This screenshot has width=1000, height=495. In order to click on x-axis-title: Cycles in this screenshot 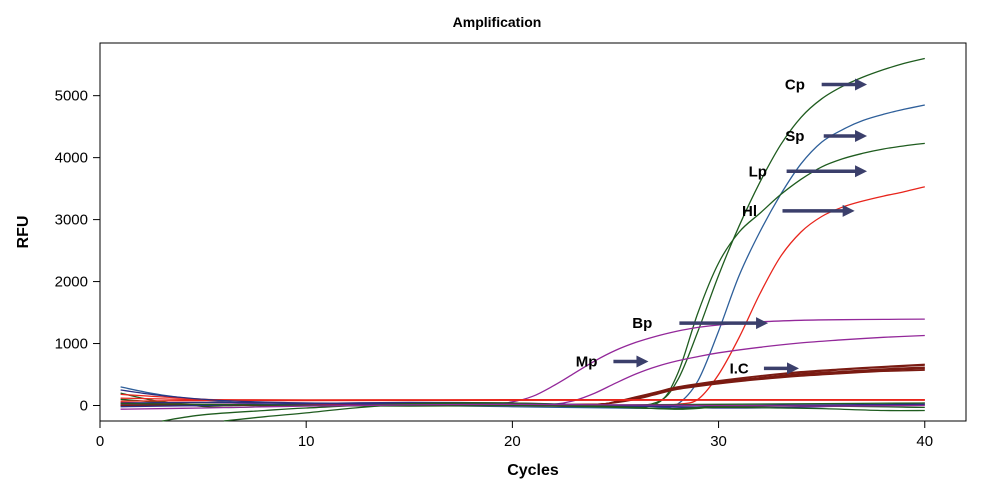, I will do `click(533, 470)`.